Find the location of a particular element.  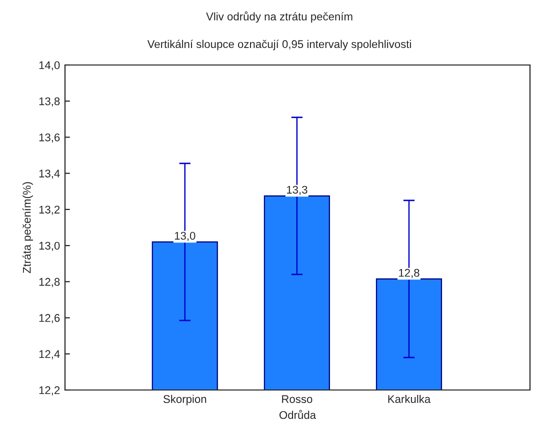

chart-subtitle: Vertikální sloupce označují 0,95 intervaly spolehlivosti is located at coordinates (279, 45).